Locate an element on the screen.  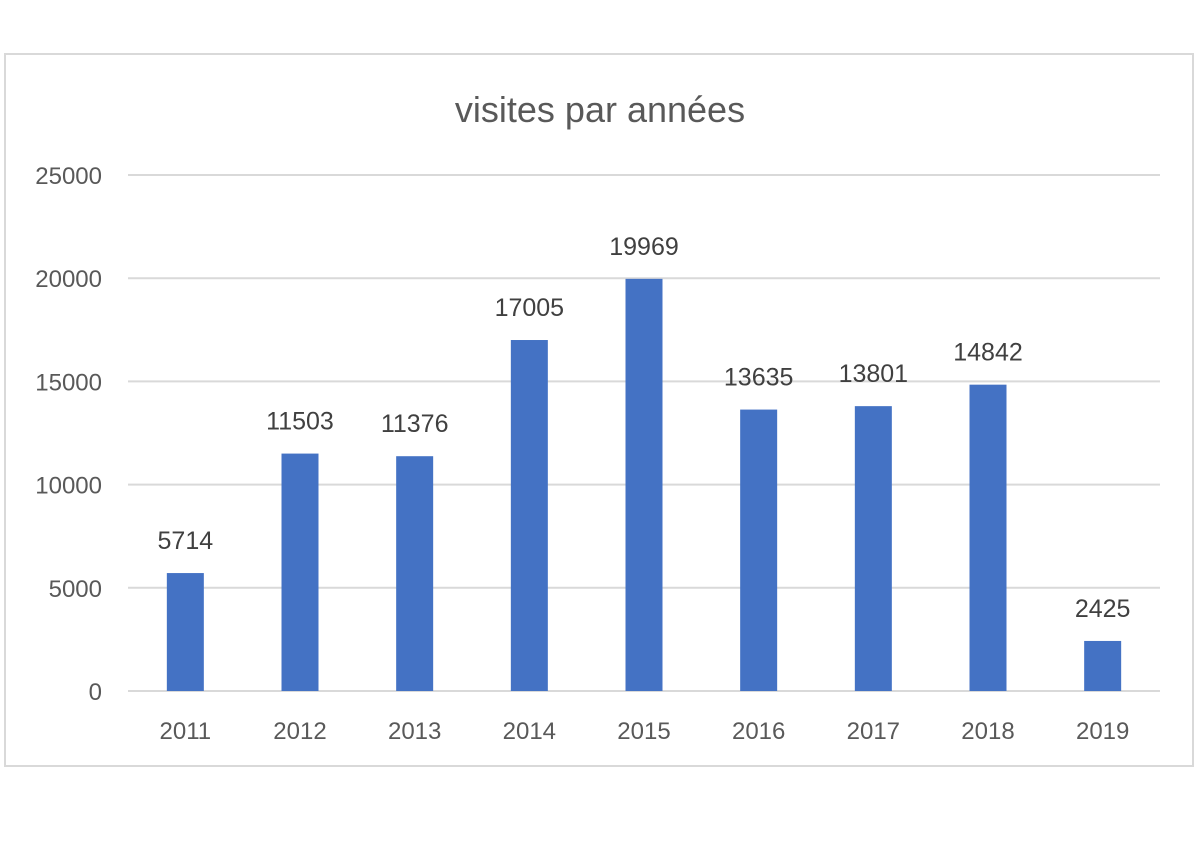
data-label: 19969 is located at coordinates (644, 247).